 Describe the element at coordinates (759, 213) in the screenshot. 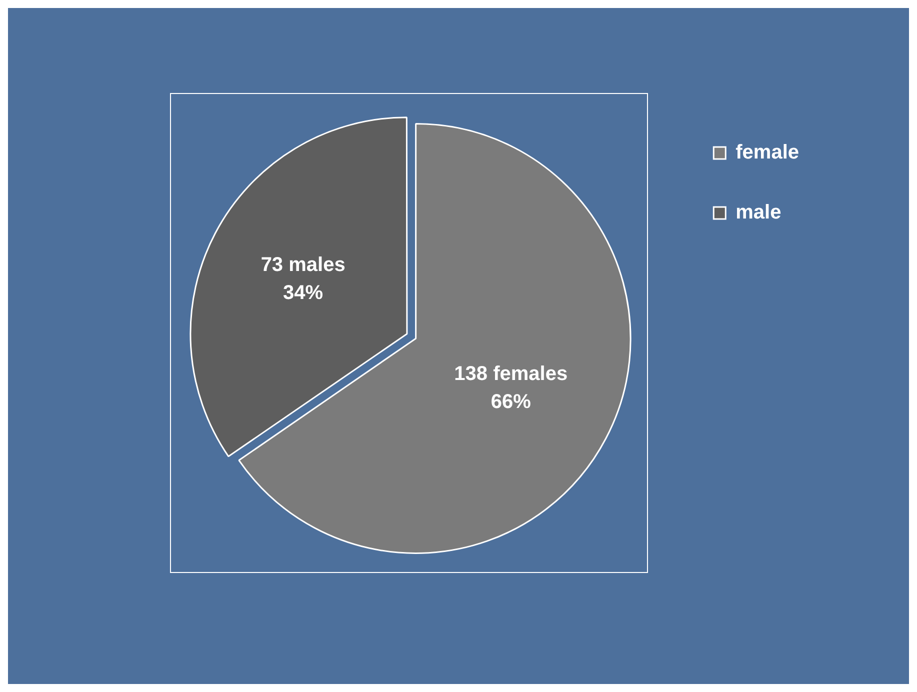

I see `legend-label: male` at that location.